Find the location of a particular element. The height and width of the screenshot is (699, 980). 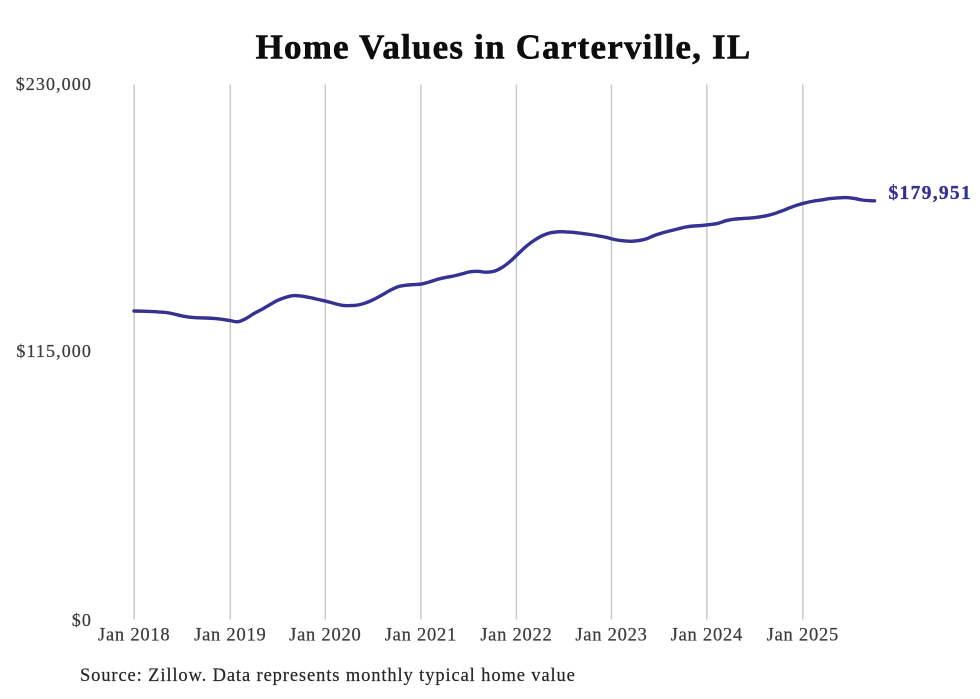

svg-text: Jan 2021 is located at coordinates (421, 636).